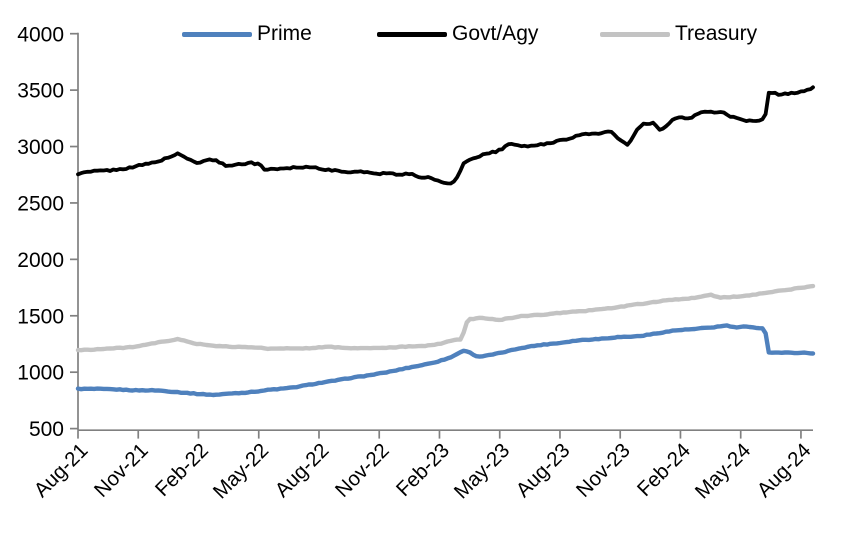 The width and height of the screenshot is (852, 538). What do you see at coordinates (182, 470) in the screenshot?
I see `x-tick-label: Feb-22` at bounding box center [182, 470].